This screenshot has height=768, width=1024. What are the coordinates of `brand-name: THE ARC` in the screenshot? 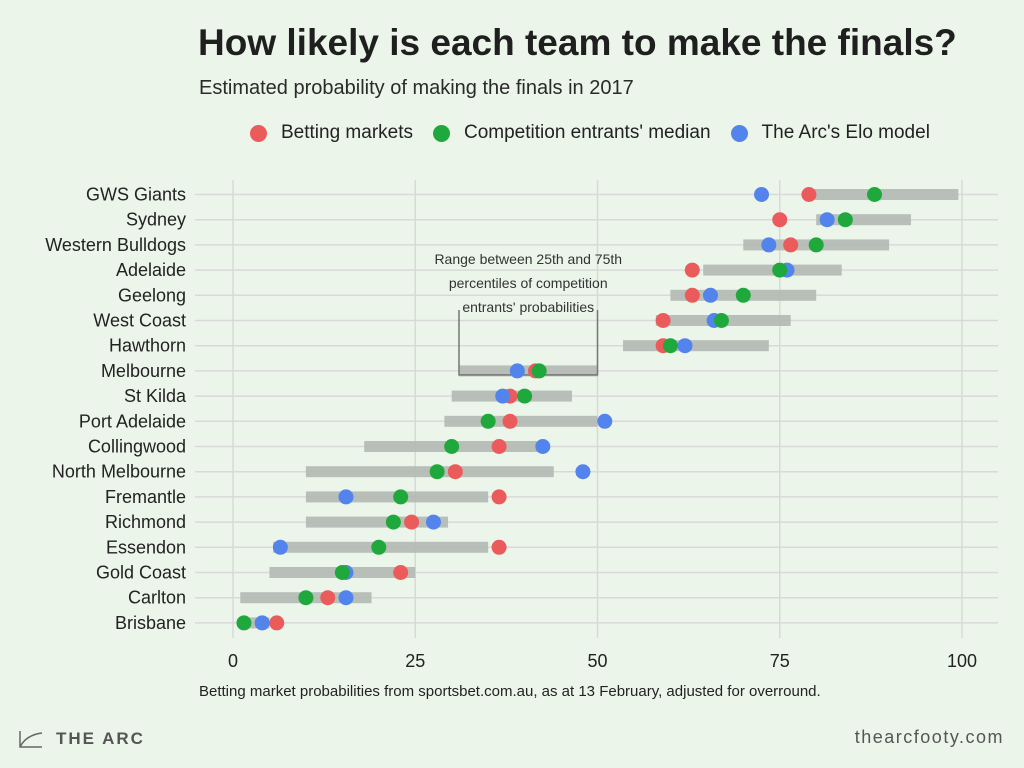 It's located at (100, 738).